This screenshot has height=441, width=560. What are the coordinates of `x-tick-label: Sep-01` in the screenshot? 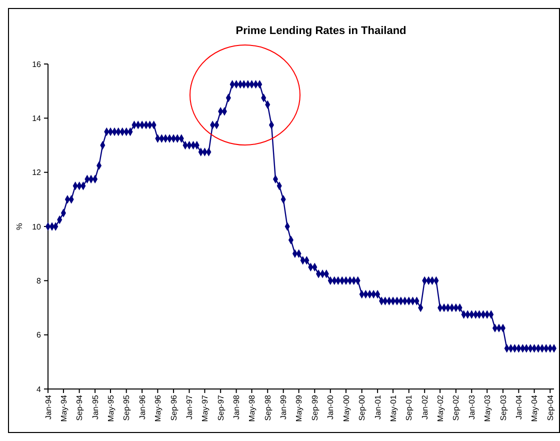 It's located at (409, 407).